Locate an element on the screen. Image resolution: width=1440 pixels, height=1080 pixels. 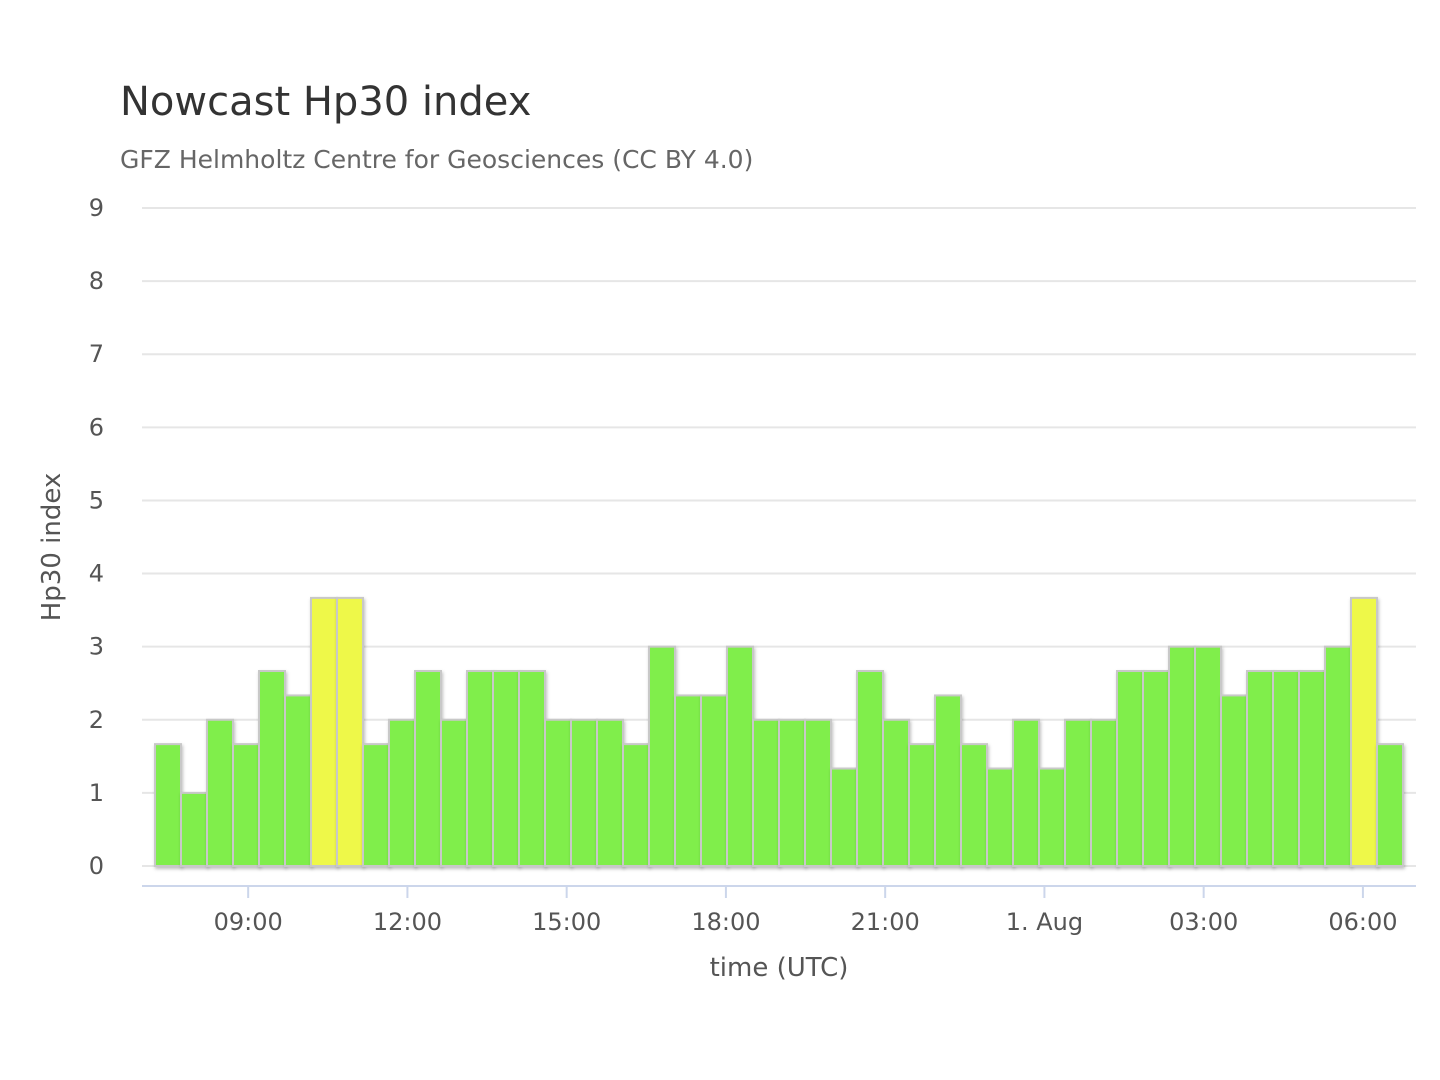
x-tick-label: 15:00 is located at coordinates (566, 922).